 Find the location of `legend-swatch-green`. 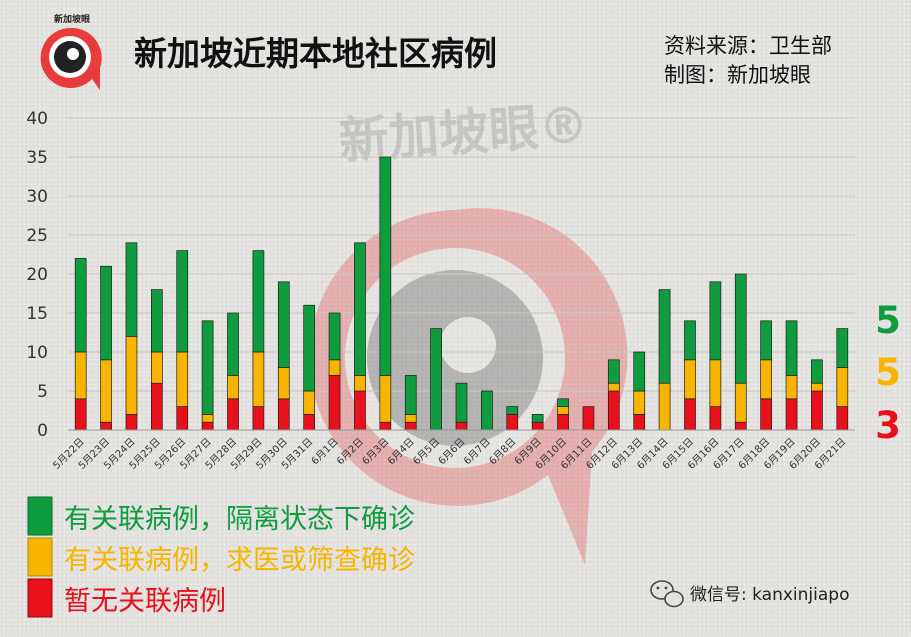

legend-swatch-green is located at coordinates (40, 516).